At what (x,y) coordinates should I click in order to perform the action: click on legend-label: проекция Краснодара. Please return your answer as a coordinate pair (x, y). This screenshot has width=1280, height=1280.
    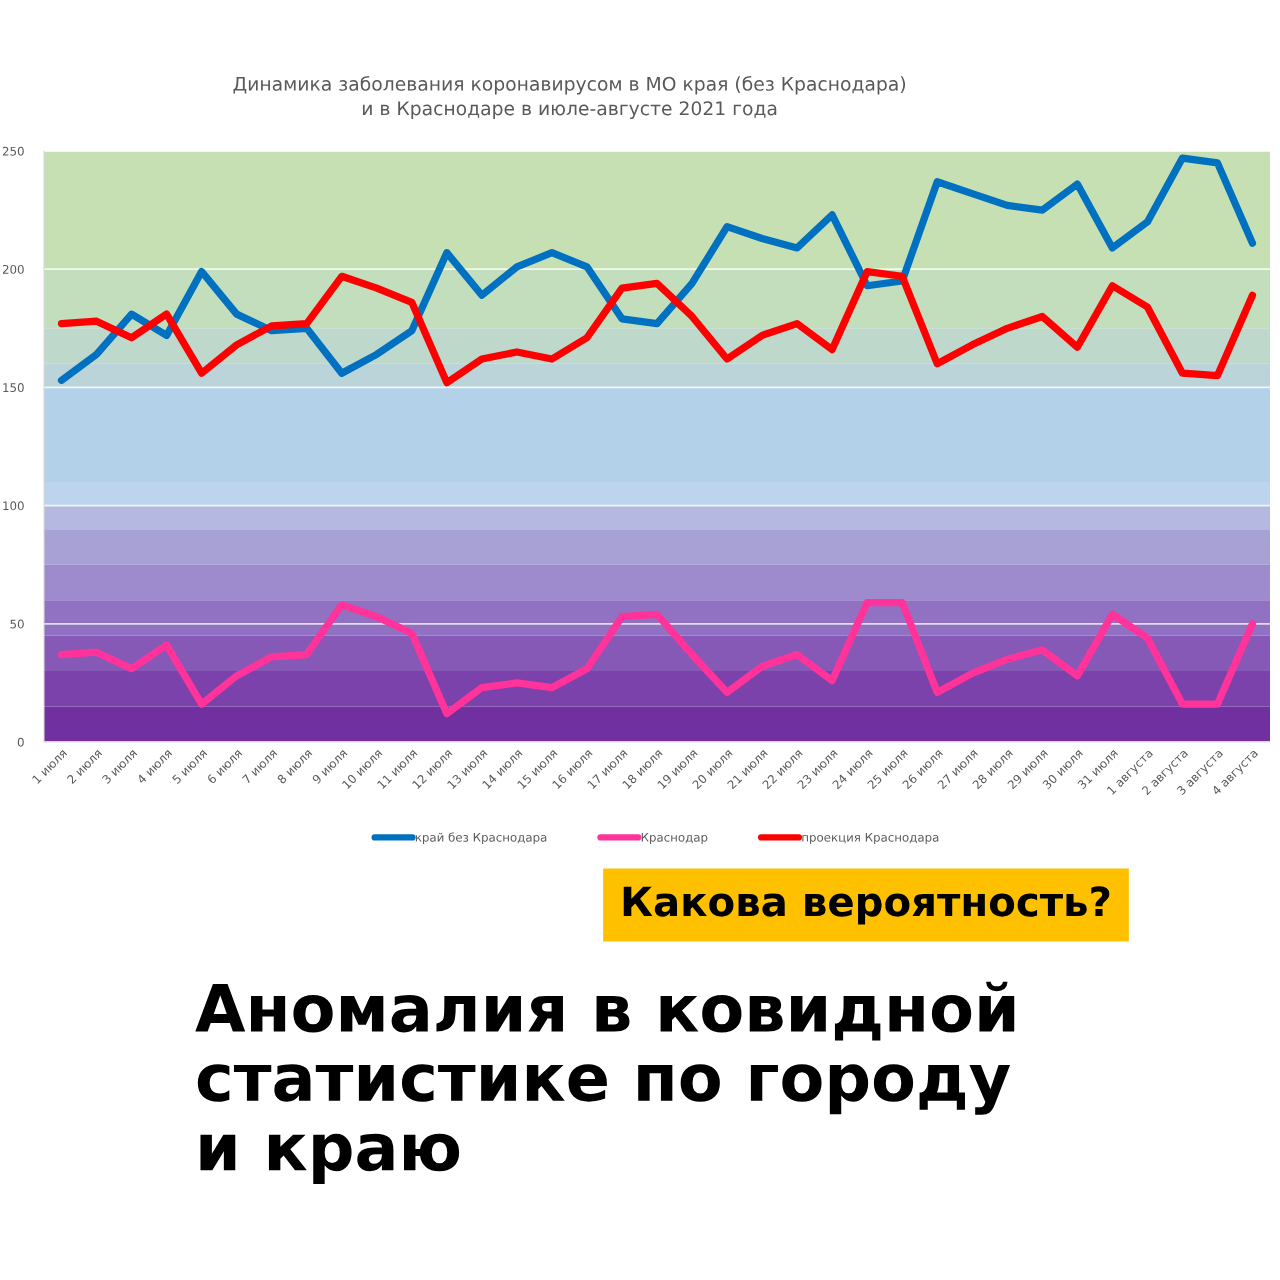
    Looking at the image, I should click on (870, 838).